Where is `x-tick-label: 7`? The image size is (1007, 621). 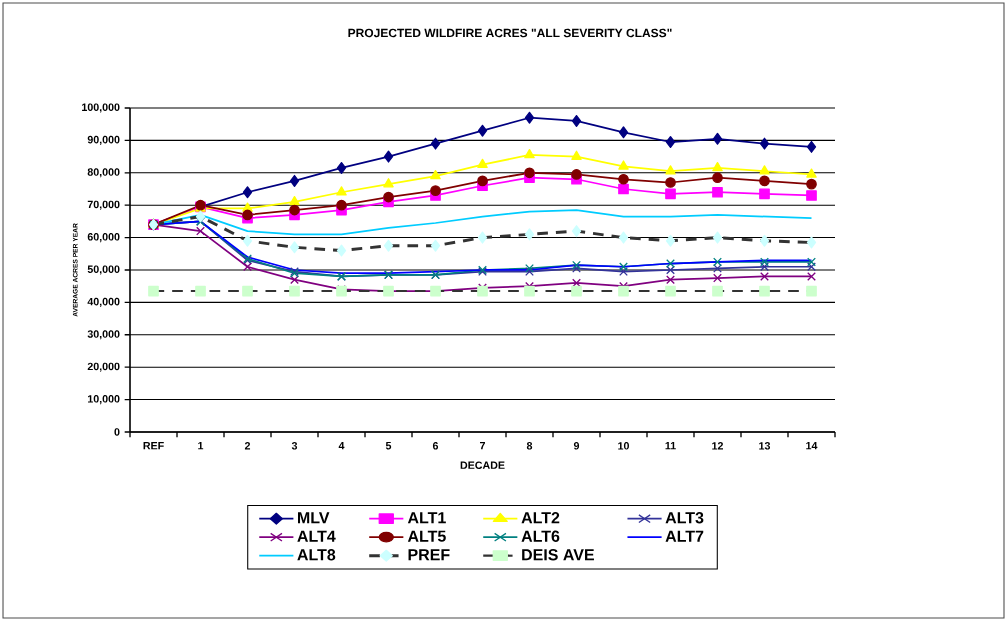
x-tick-label: 7 is located at coordinates (482, 446).